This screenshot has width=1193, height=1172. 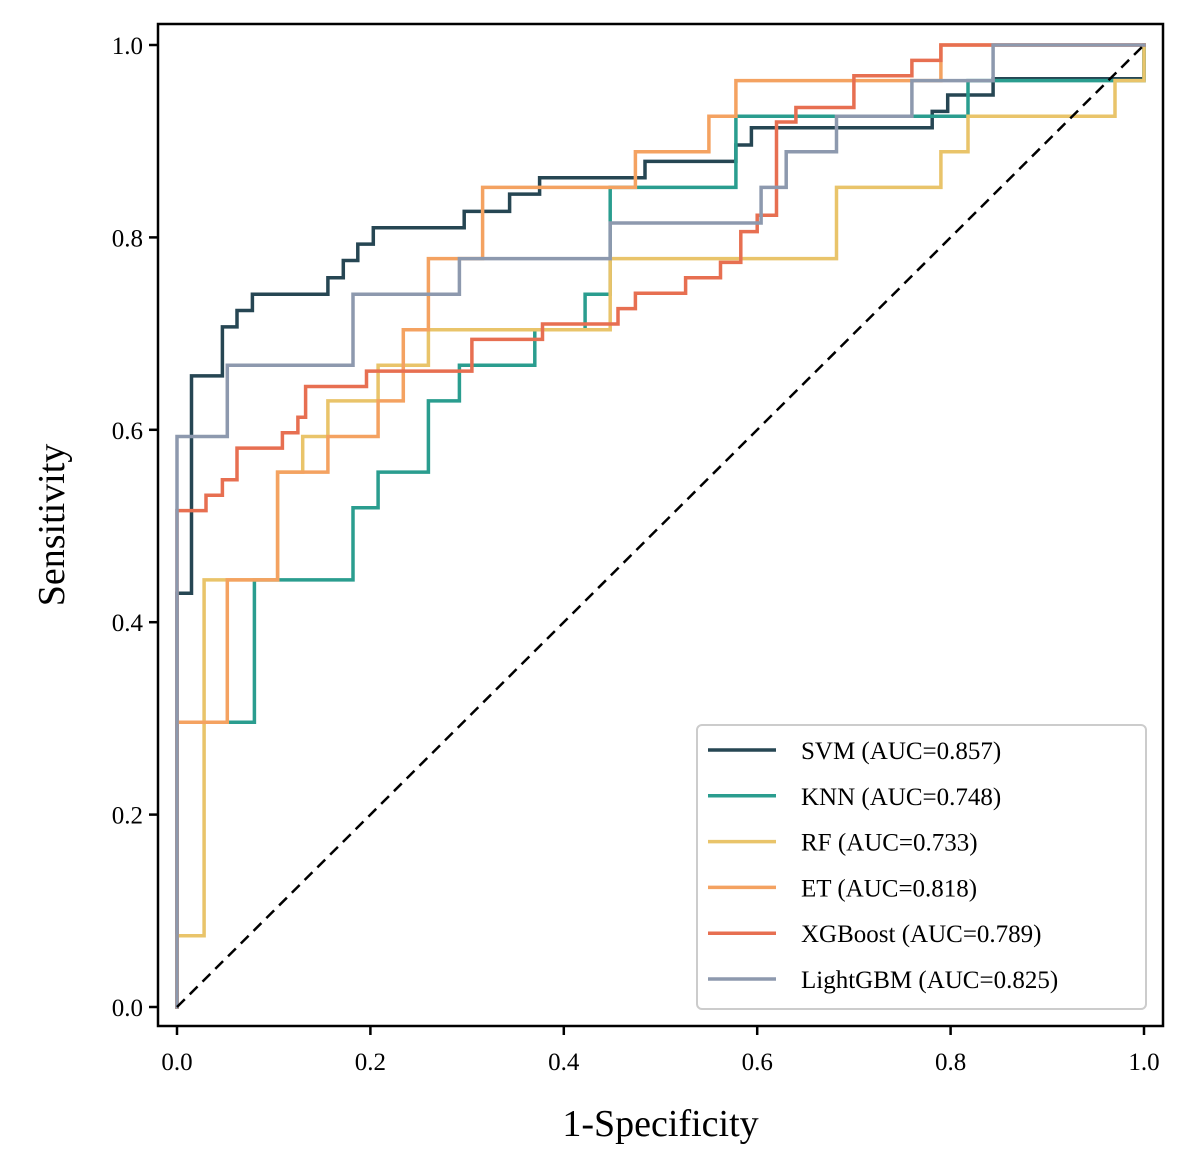 What do you see at coordinates (929, 980) in the screenshot?
I see `legend-label: LightGBM (AUC=0.825)` at bounding box center [929, 980].